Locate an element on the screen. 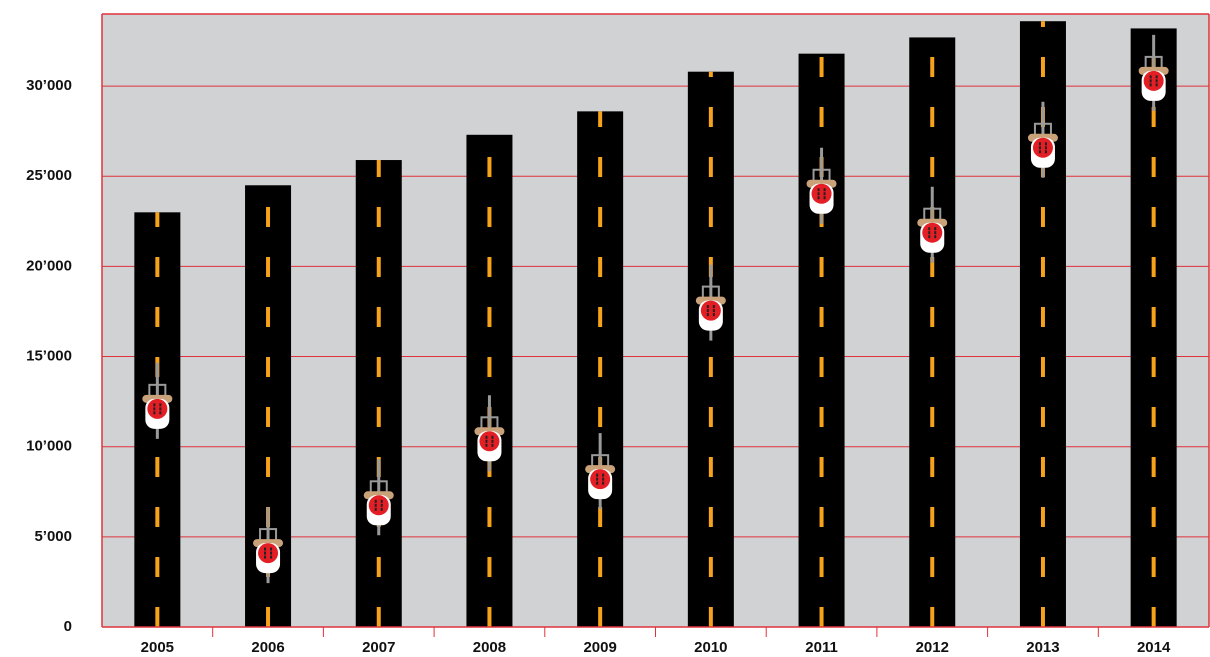 This screenshot has height=657, width=1210. x-tick-label: 2011 is located at coordinates (821, 647).